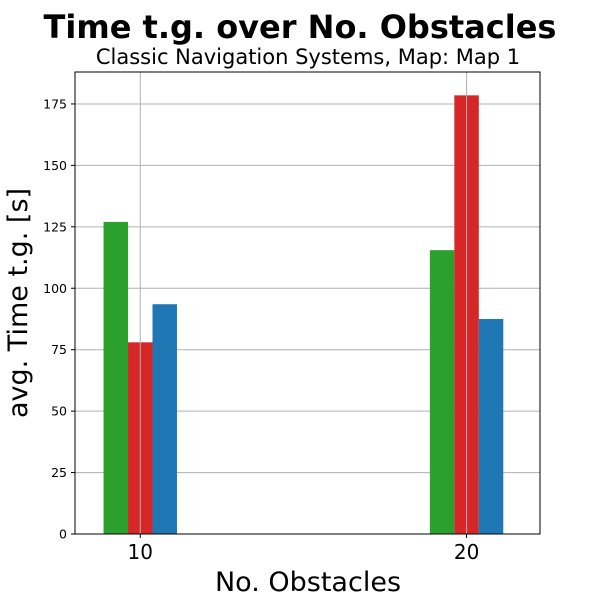 Image resolution: width=600 pixels, height=600 pixels. I want to click on chart-title: Time t.g. over No. Obstacles, so click(300, 27).